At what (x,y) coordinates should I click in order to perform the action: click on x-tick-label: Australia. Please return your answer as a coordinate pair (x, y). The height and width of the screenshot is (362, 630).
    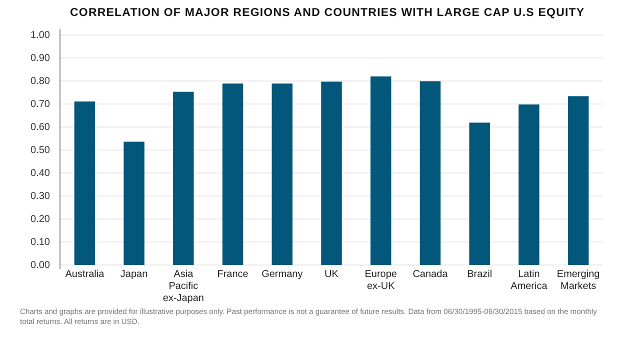
    Looking at the image, I should click on (85, 274).